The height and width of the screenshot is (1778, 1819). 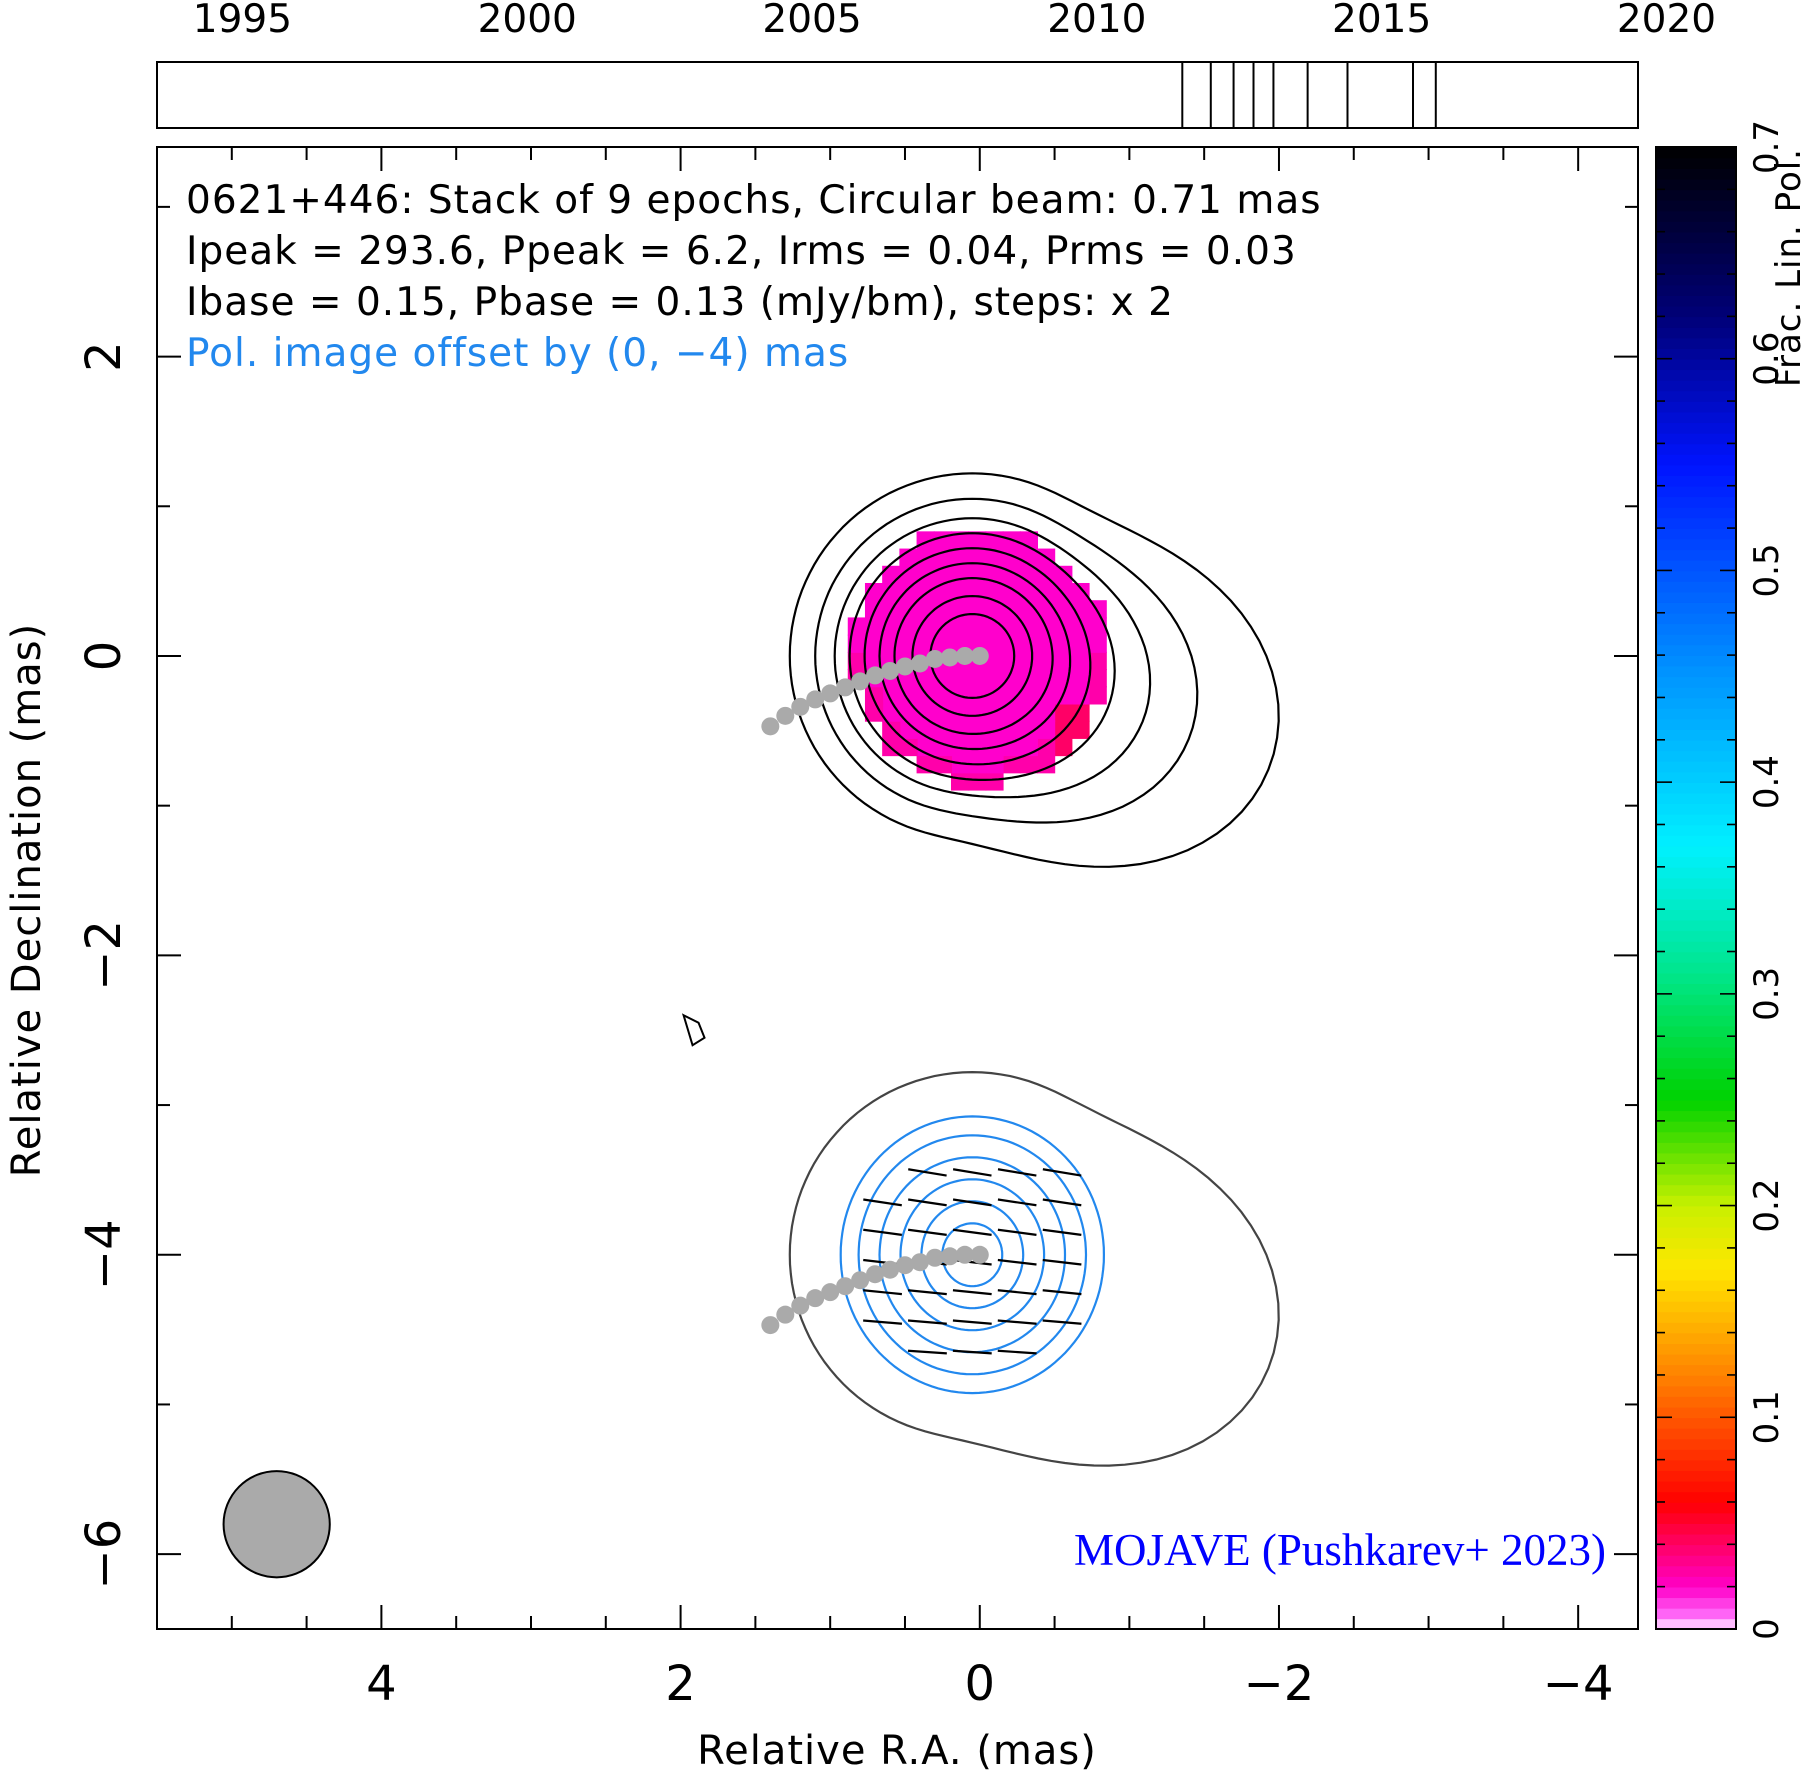 What do you see at coordinates (1696, 888) in the screenshot?
I see `colorbar-gradient` at bounding box center [1696, 888].